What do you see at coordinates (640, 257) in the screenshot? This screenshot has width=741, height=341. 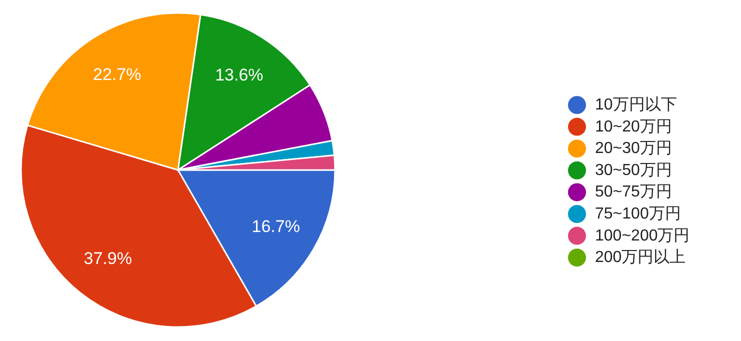 I see `legend-label: 200万円以上` at bounding box center [640, 257].